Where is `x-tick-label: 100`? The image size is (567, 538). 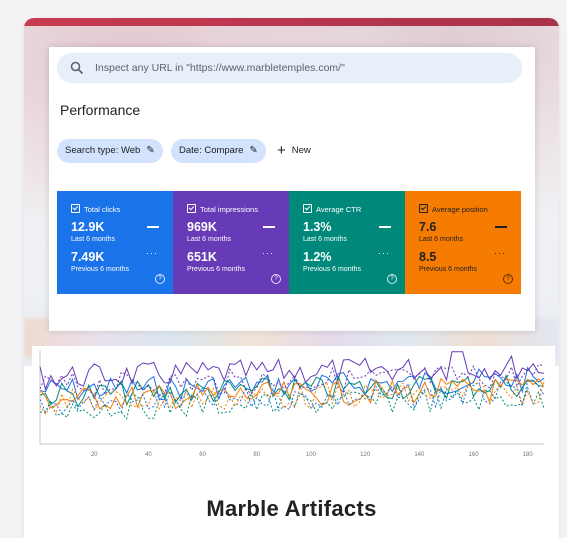 x-tick-label: 100 is located at coordinates (311, 455).